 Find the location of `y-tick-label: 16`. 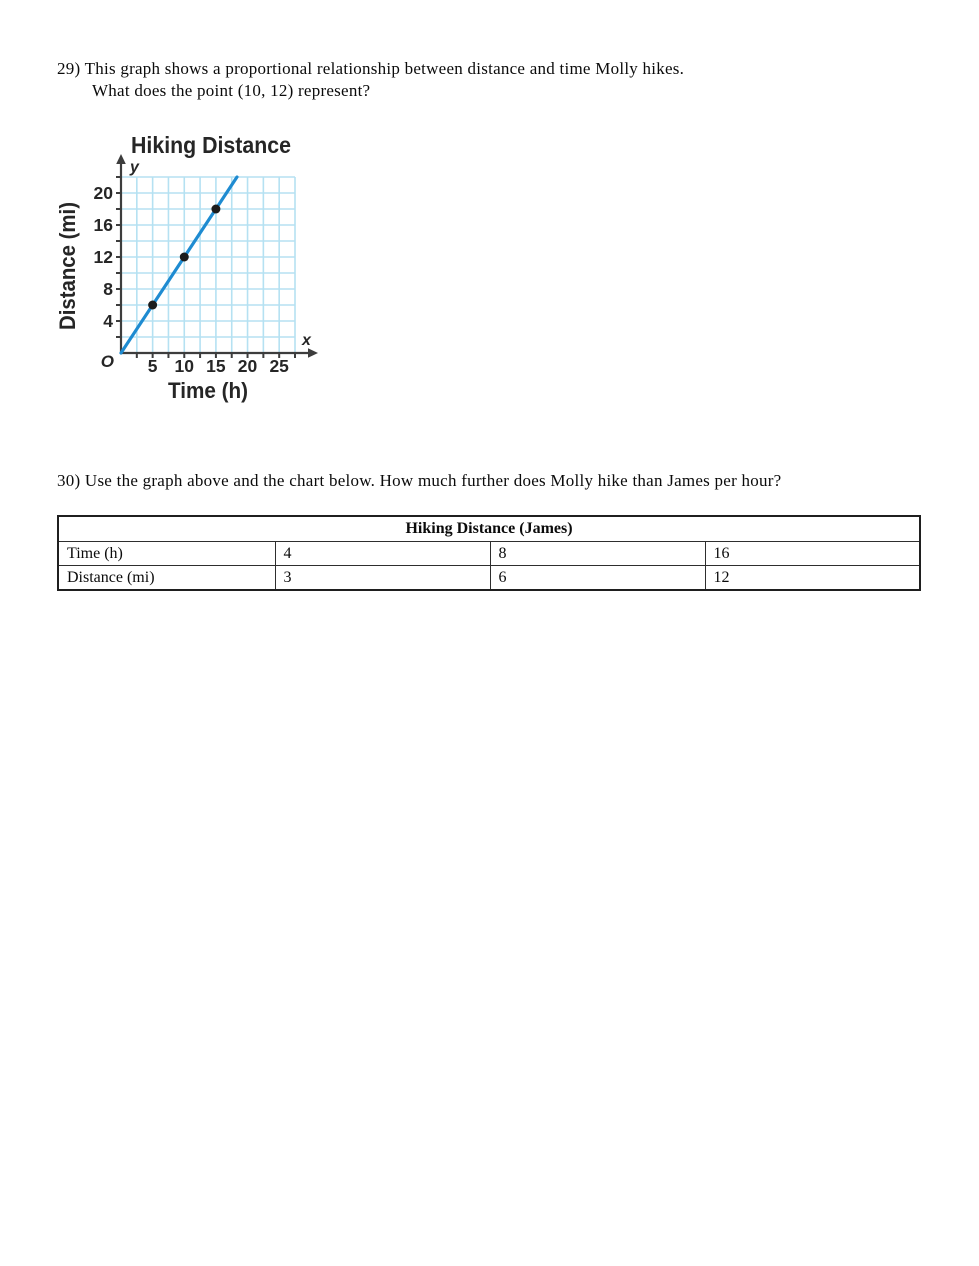

y-tick-label: 16 is located at coordinates (104, 225).